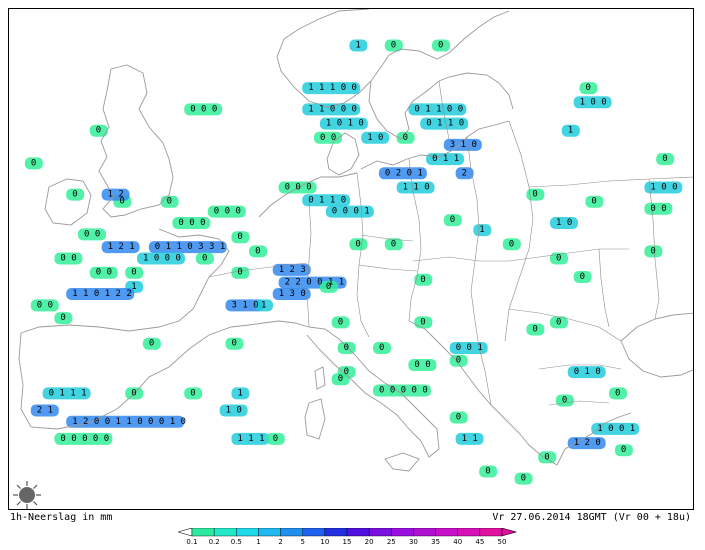 This screenshot has width=705, height=550. I want to click on legend-tick-label: 20, so click(369, 542).